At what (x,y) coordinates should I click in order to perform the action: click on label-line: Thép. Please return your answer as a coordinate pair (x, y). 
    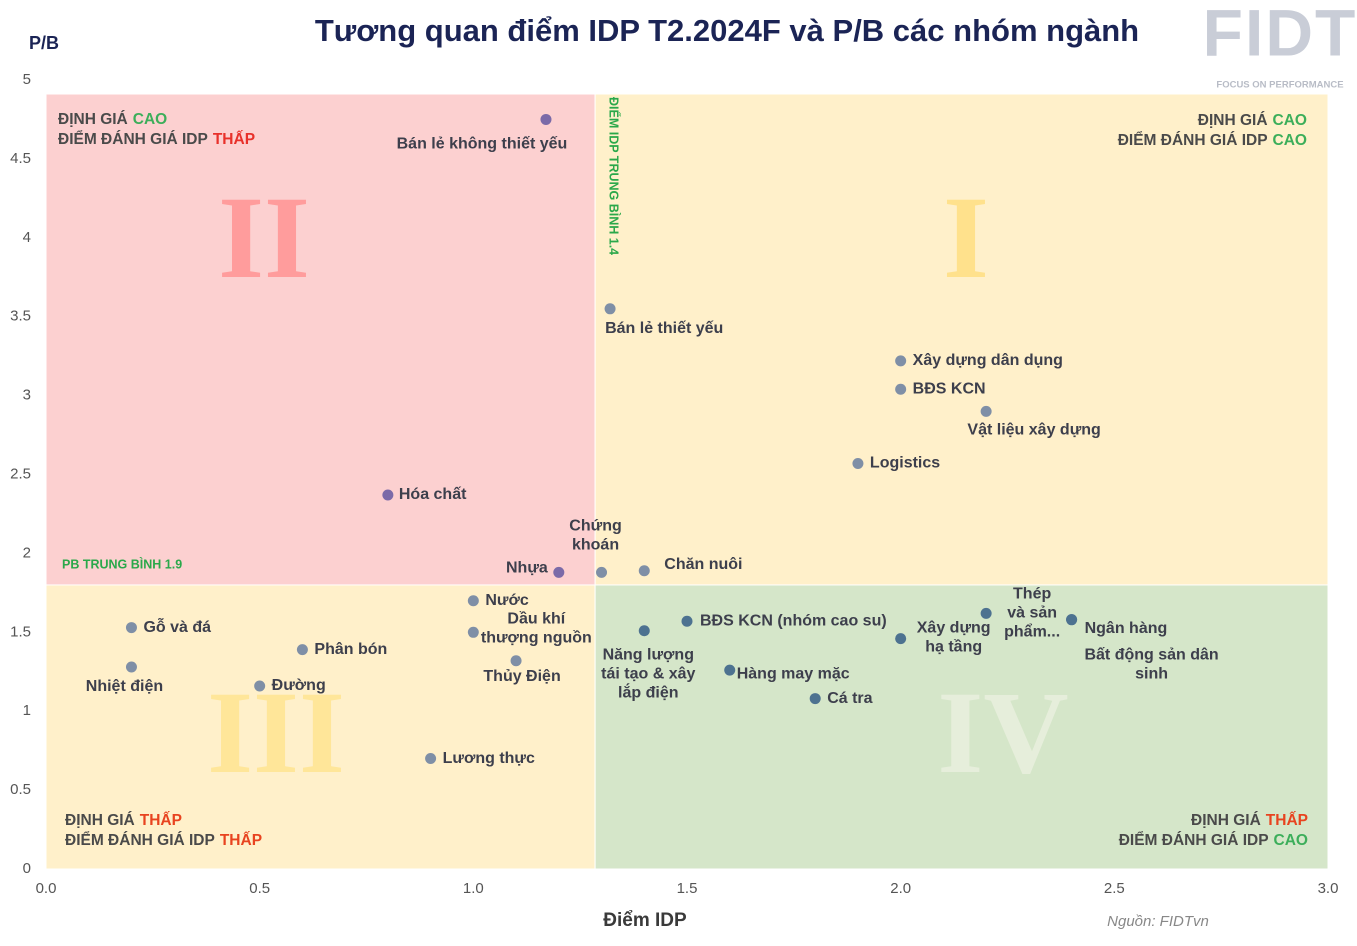
    Looking at the image, I should click on (1032, 594).